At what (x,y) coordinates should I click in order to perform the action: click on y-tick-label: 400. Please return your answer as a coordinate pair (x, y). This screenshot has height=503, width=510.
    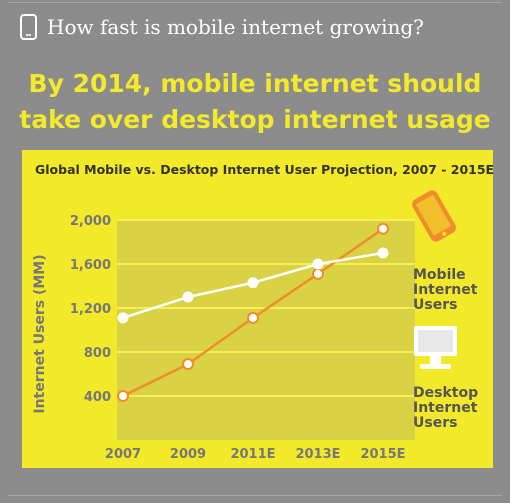
    Looking at the image, I should click on (97, 397).